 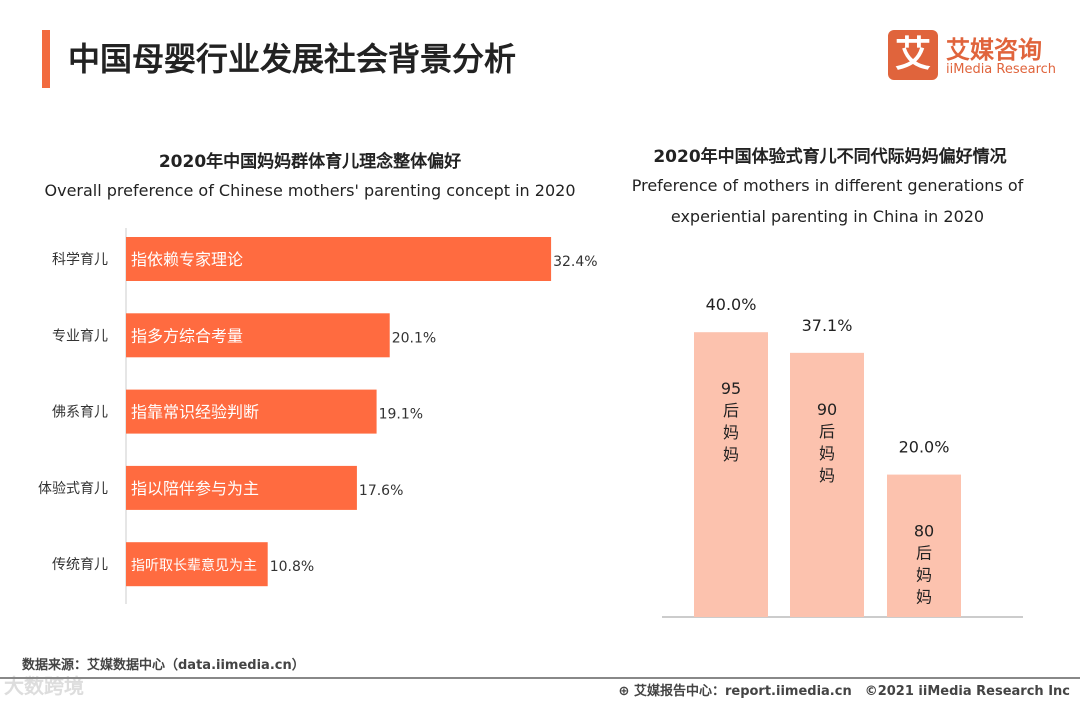 What do you see at coordinates (80, 260) in the screenshot?
I see `category-label: 科学育儿` at bounding box center [80, 260].